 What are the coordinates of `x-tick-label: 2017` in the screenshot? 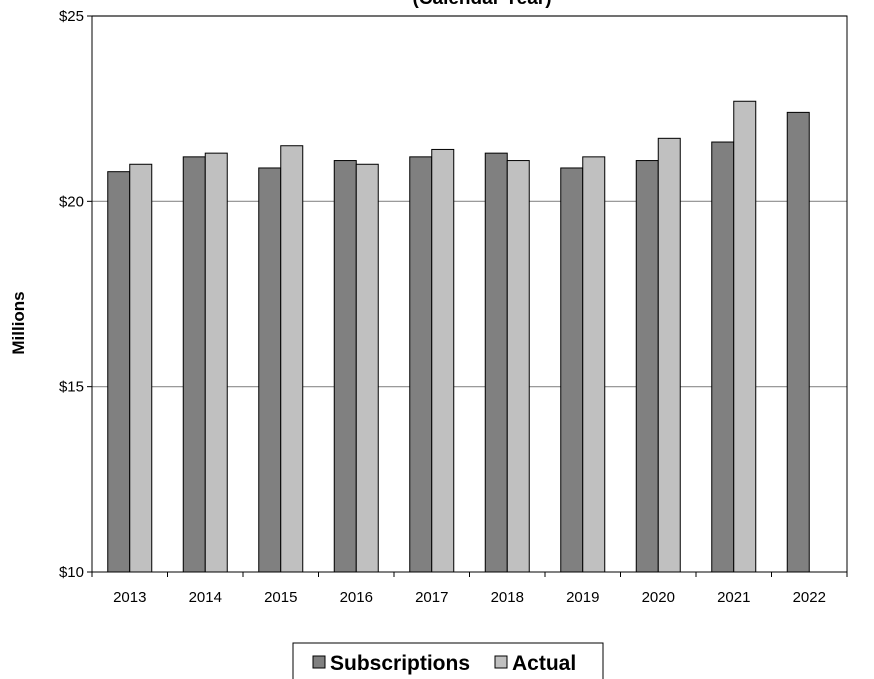 It's located at (431, 597).